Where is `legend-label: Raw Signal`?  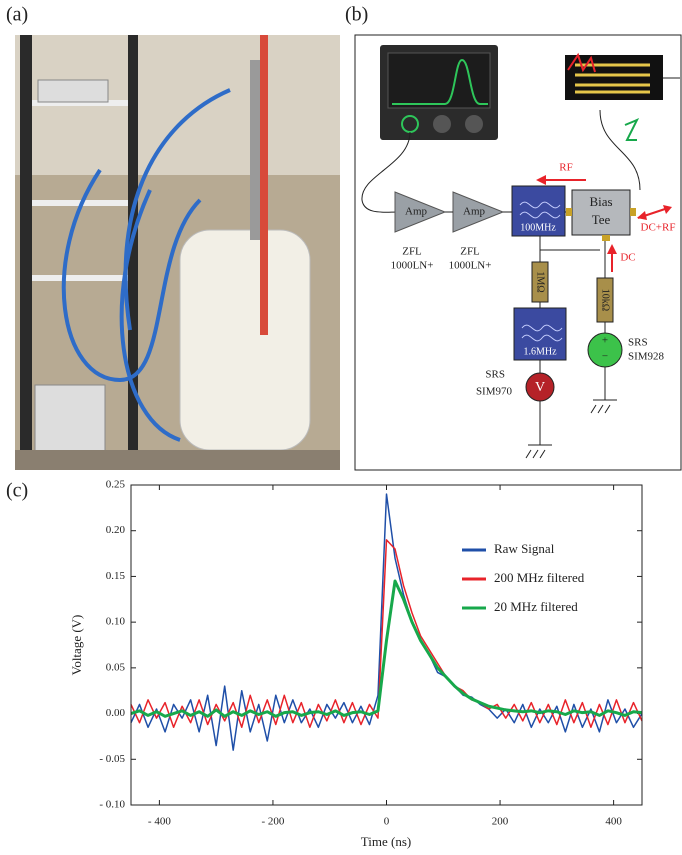 legend-label: Raw Signal is located at coordinates (524, 548).